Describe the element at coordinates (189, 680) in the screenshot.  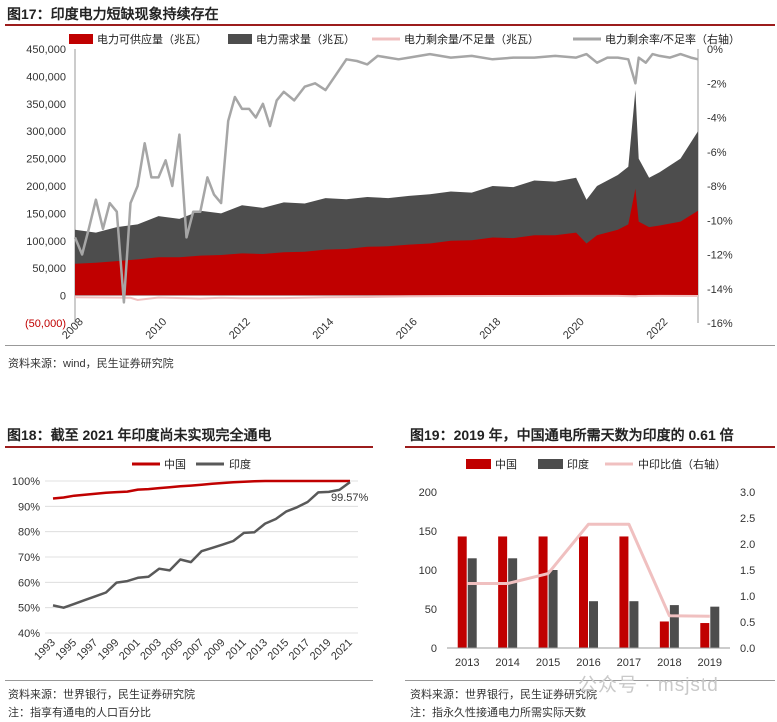
I see `fig18-bottom-rule` at that location.